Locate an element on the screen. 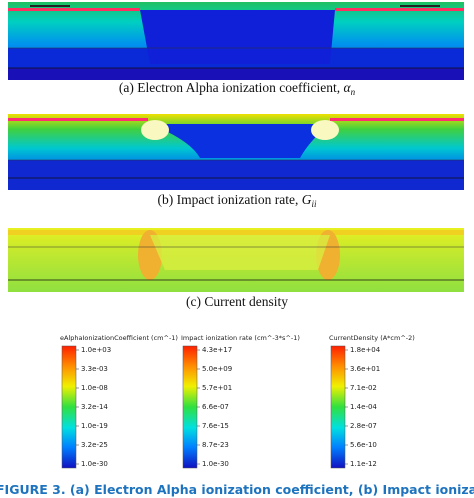  colorbar-tick-label: 5.0e+09 is located at coordinates (217, 369).